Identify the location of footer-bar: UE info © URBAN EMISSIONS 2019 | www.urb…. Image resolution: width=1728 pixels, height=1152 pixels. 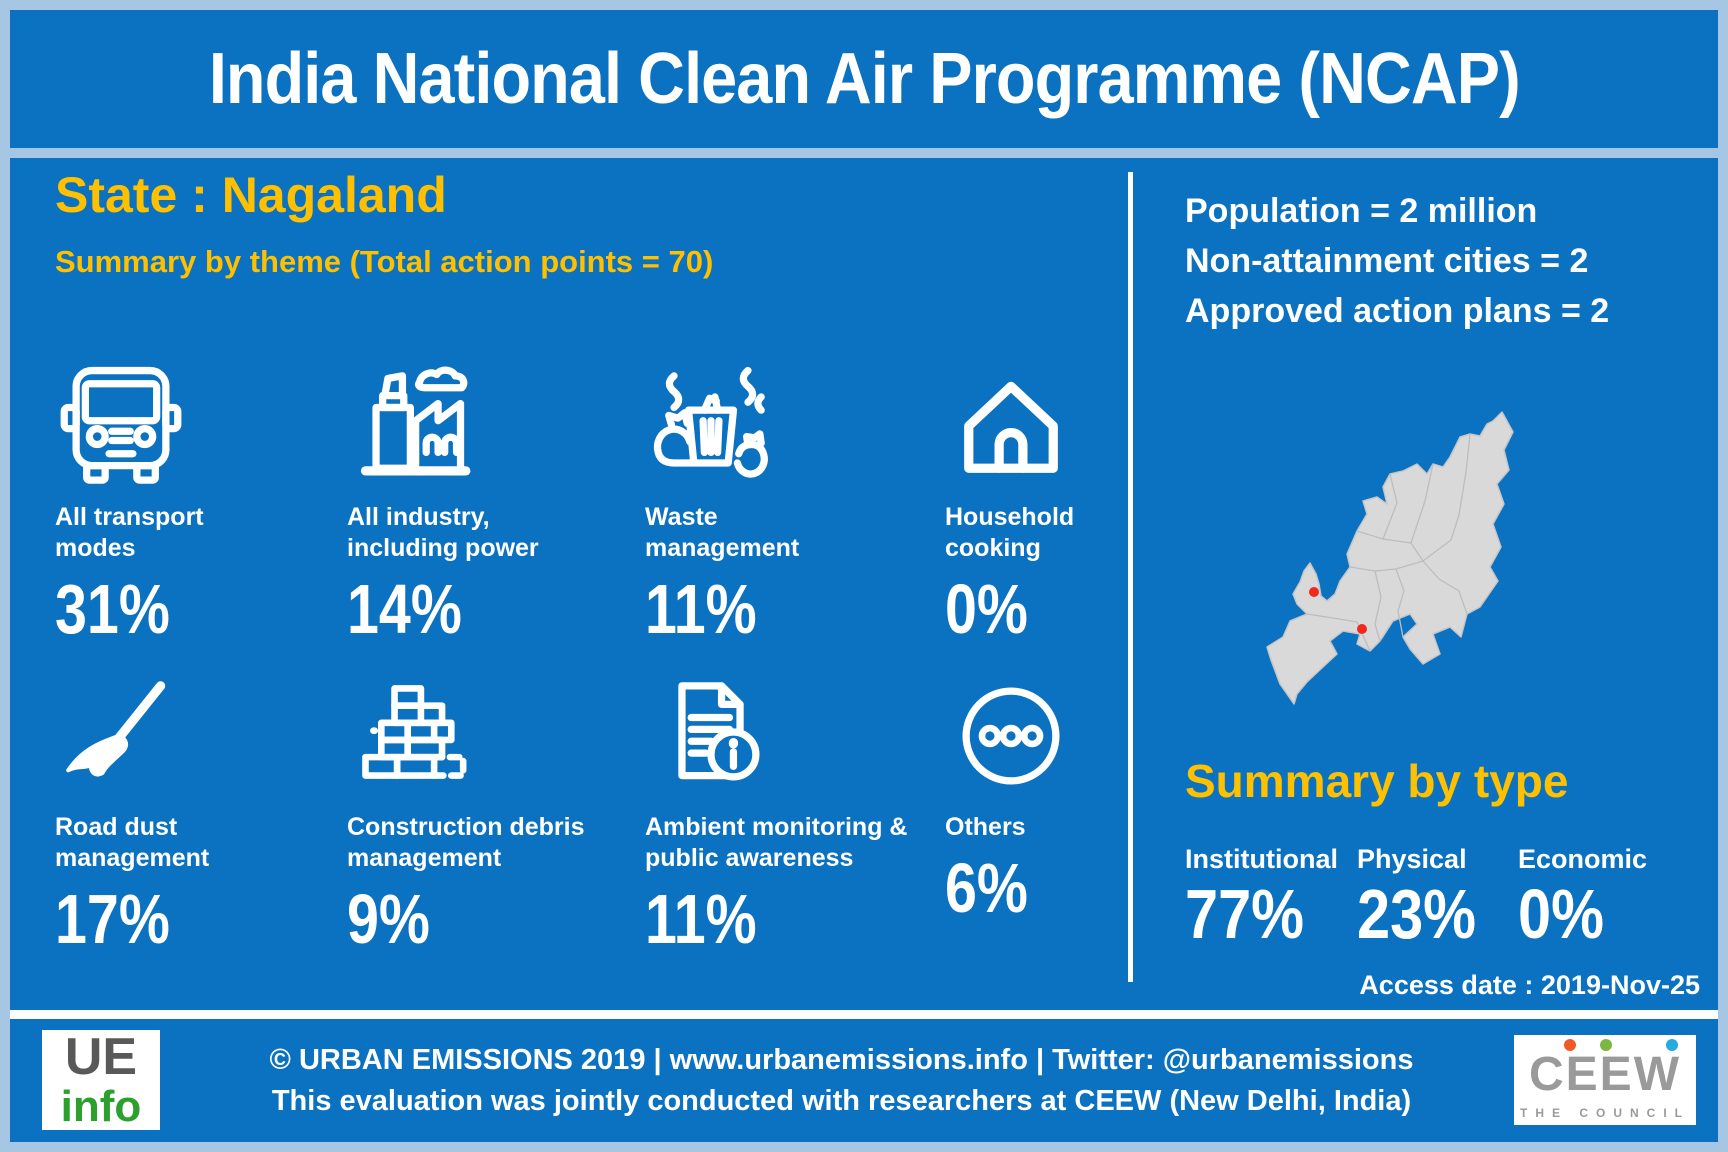
(864, 1080).